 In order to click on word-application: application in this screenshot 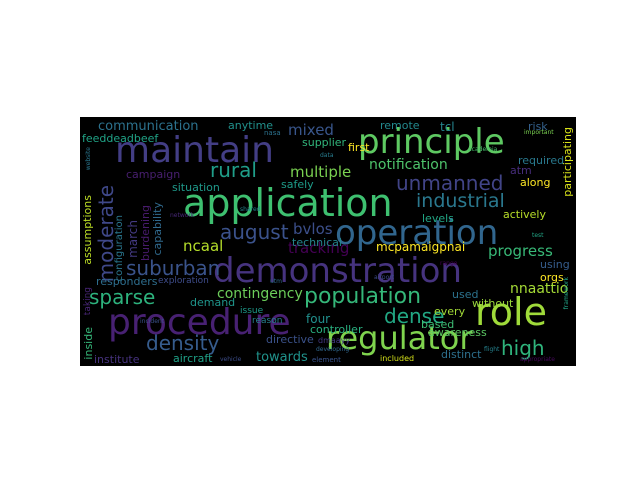, I will do `click(288, 203)`.